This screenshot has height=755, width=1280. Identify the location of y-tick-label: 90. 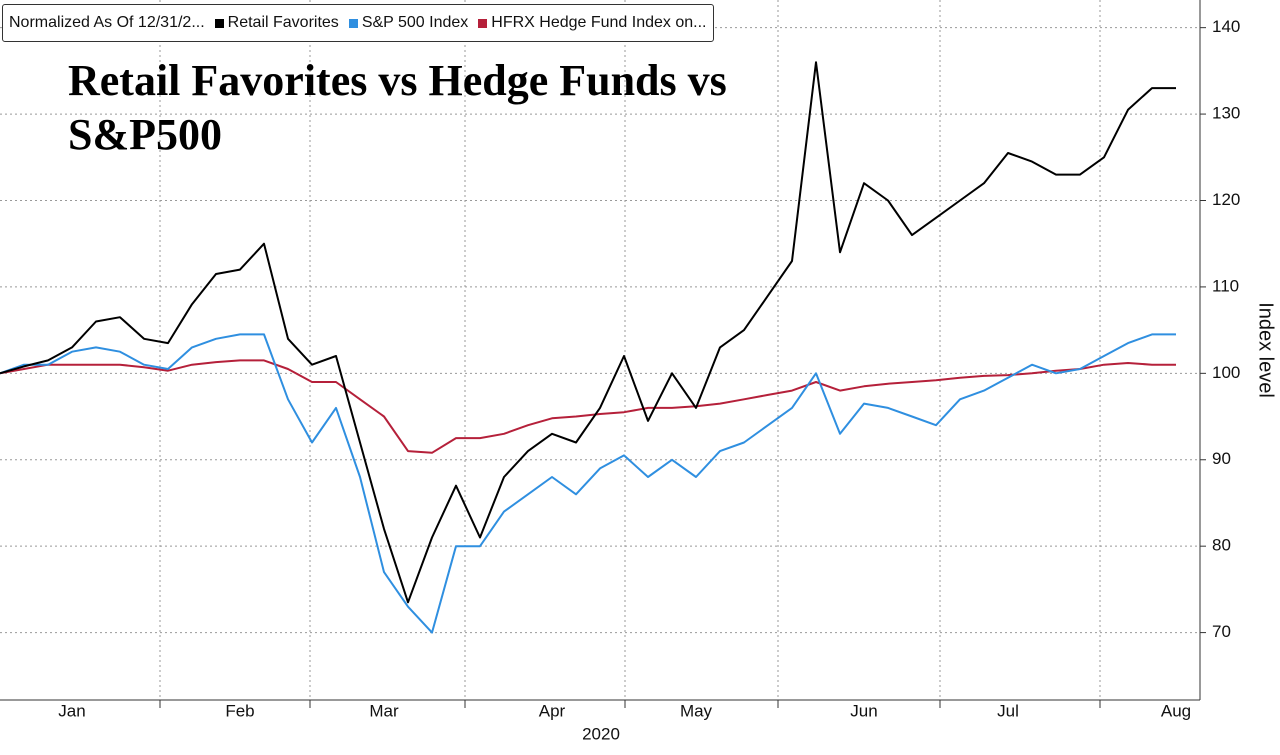
(1221, 458).